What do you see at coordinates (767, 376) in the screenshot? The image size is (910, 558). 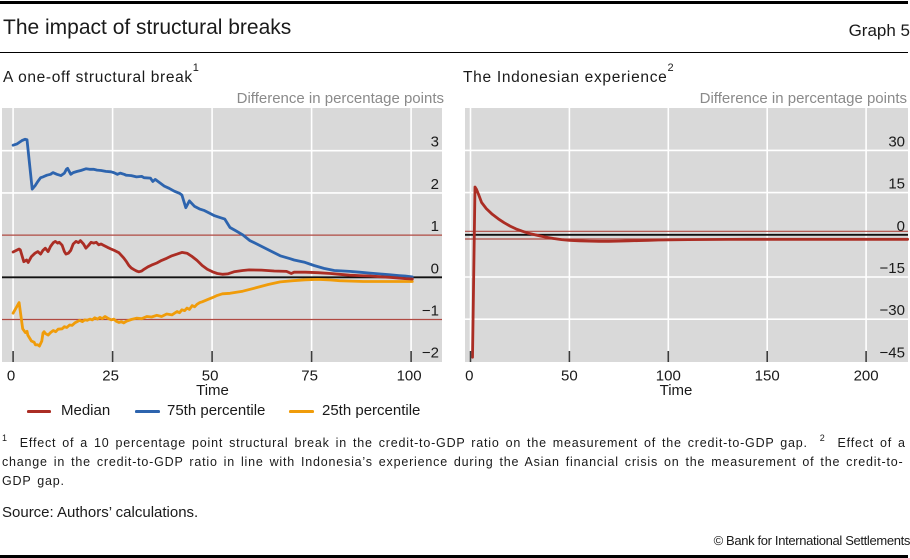 I see `svg-text: 150` at bounding box center [767, 376].